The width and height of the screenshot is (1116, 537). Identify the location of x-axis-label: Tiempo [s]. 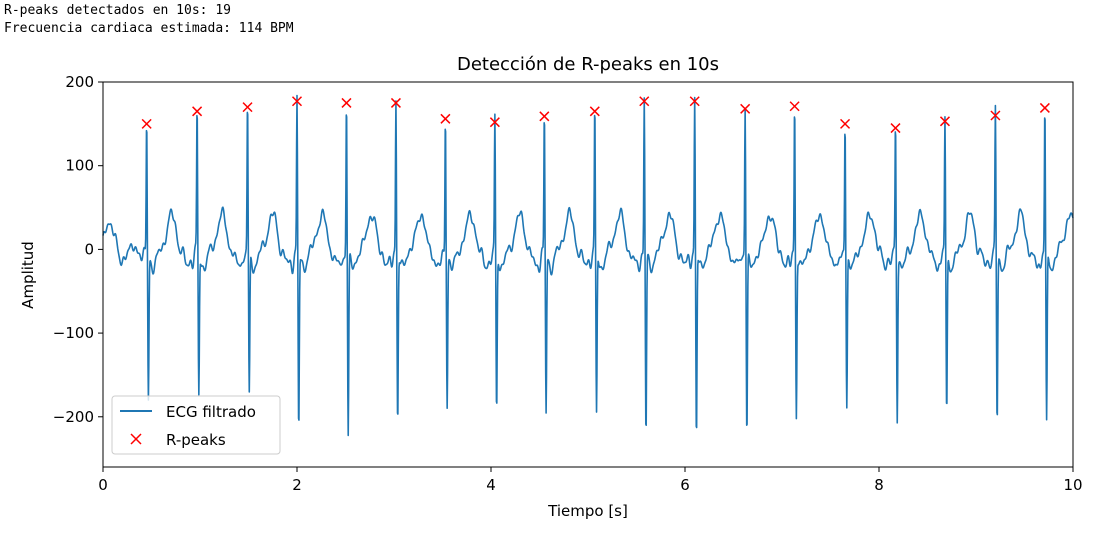
(587, 511).